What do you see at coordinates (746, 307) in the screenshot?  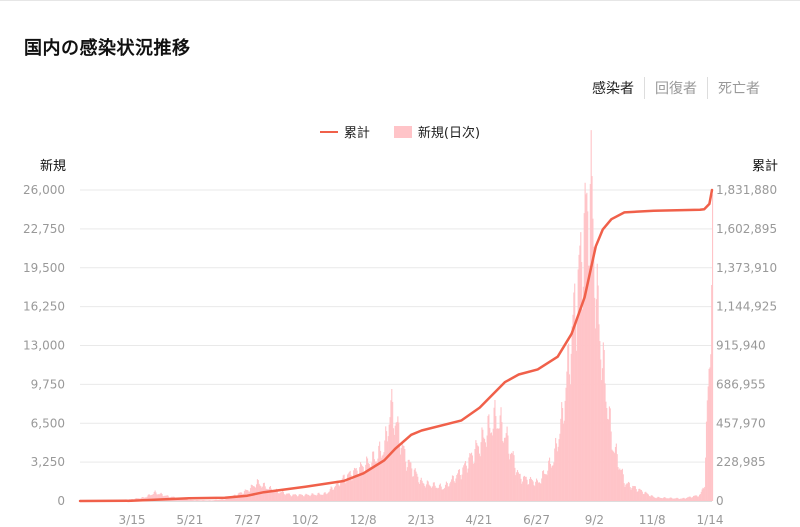 I see `right-tick-label: 1,144,925` at bounding box center [746, 307].